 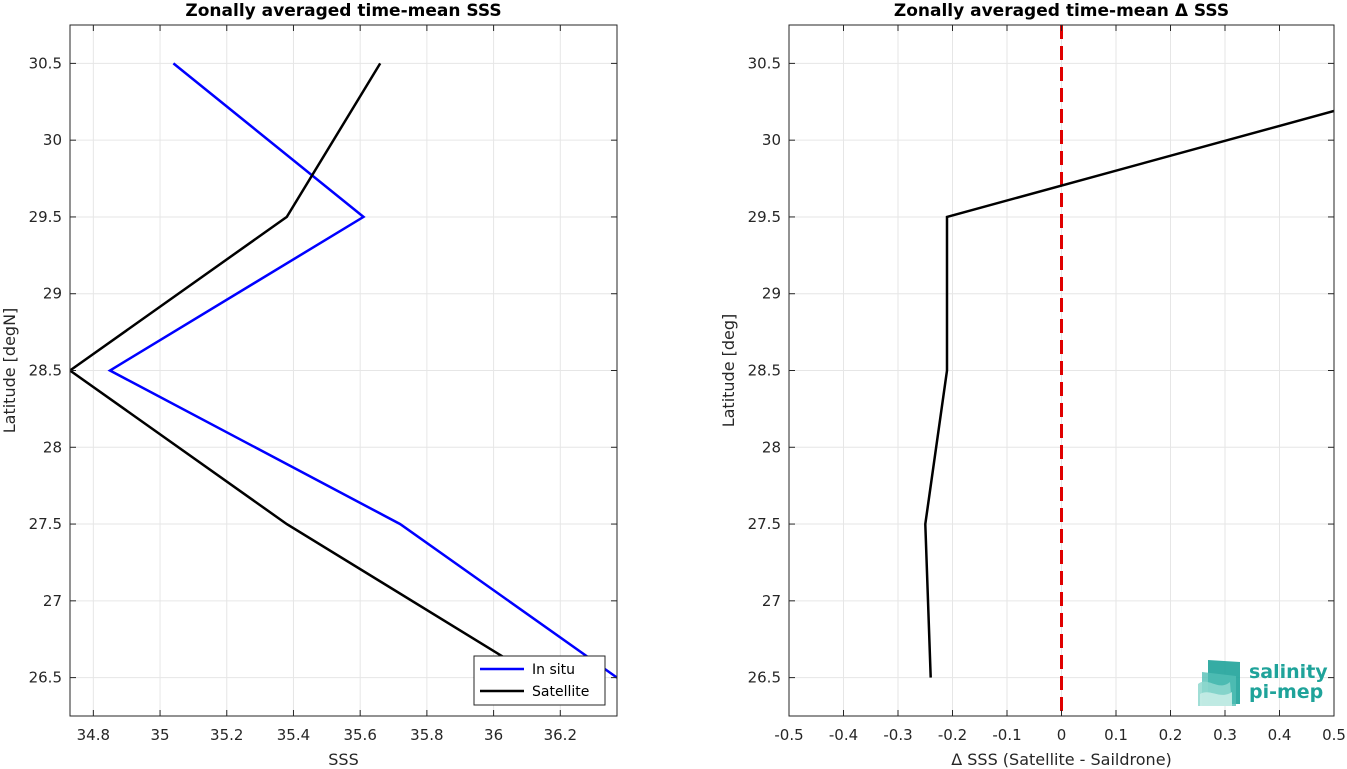 What do you see at coordinates (426, 735) in the screenshot?
I see `x-tick-label: 35.8` at bounding box center [426, 735].